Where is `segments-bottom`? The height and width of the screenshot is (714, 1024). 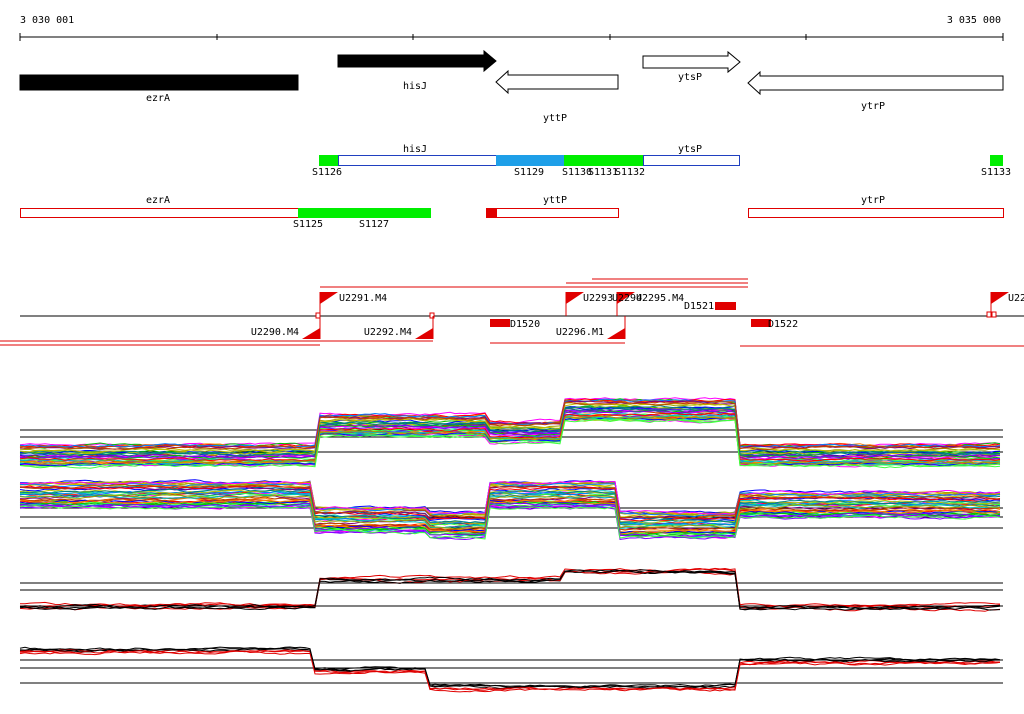 segments-bottom is located at coordinates (512, 213).